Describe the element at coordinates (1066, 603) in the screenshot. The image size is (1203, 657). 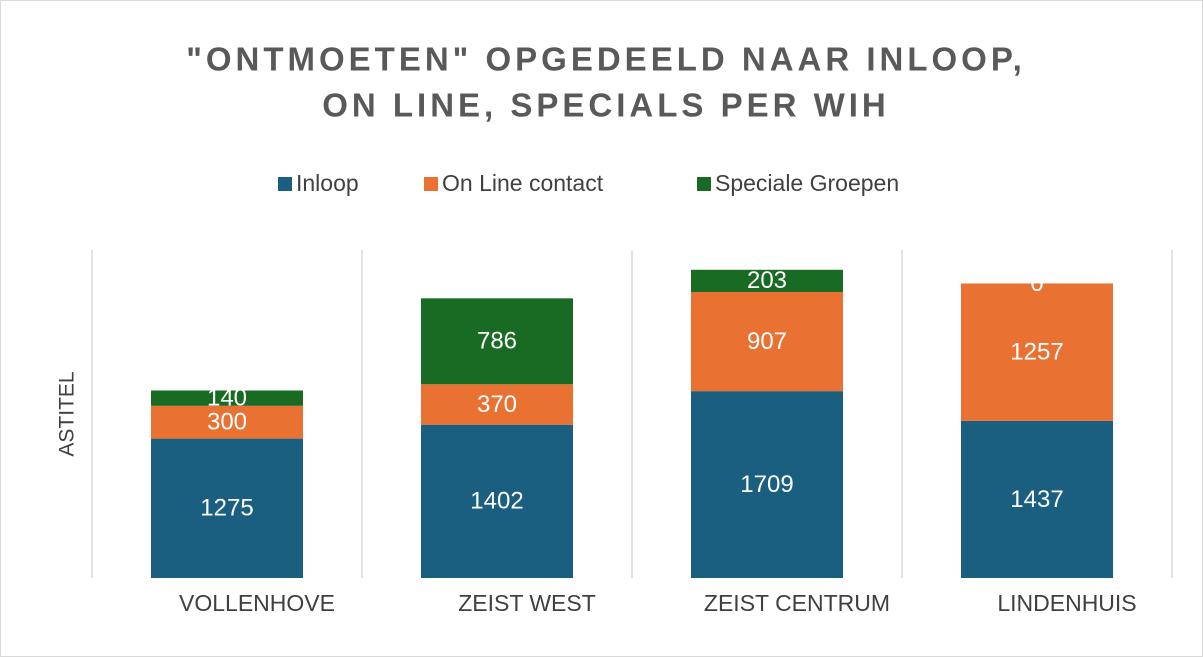
I see `x-tick-label: LINDENHUIS` at that location.